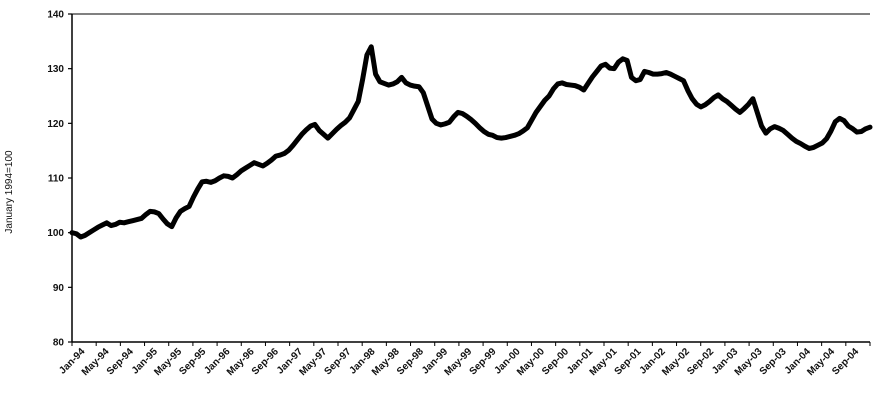 Image resolution: width=875 pixels, height=401 pixels. Describe the element at coordinates (531, 362) in the screenshot. I see `x-tick-label: May-00` at that location.